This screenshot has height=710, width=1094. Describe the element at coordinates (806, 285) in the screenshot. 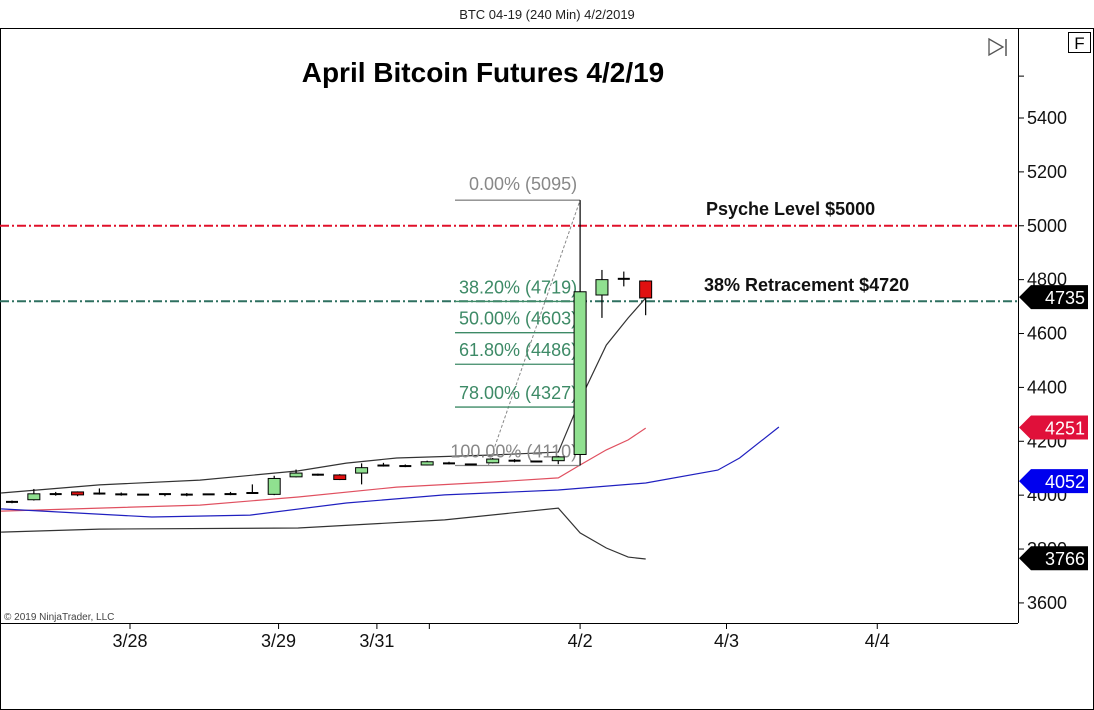

I see `retrace-label: 38% Retracement $4720` at that location.